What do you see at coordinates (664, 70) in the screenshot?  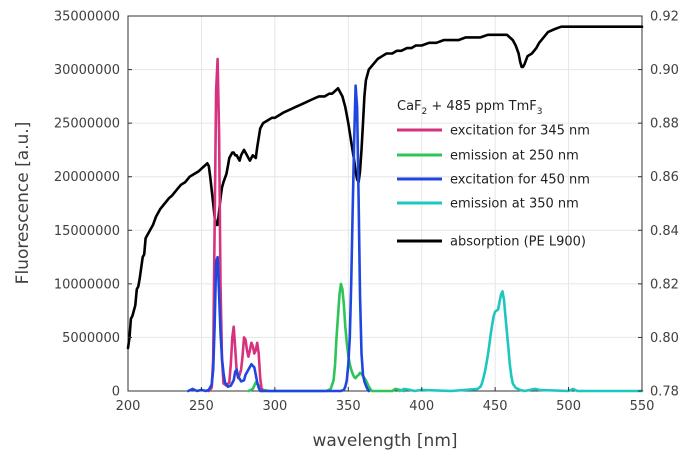 I see `y2-tick-label: 0.90` at bounding box center [664, 70].